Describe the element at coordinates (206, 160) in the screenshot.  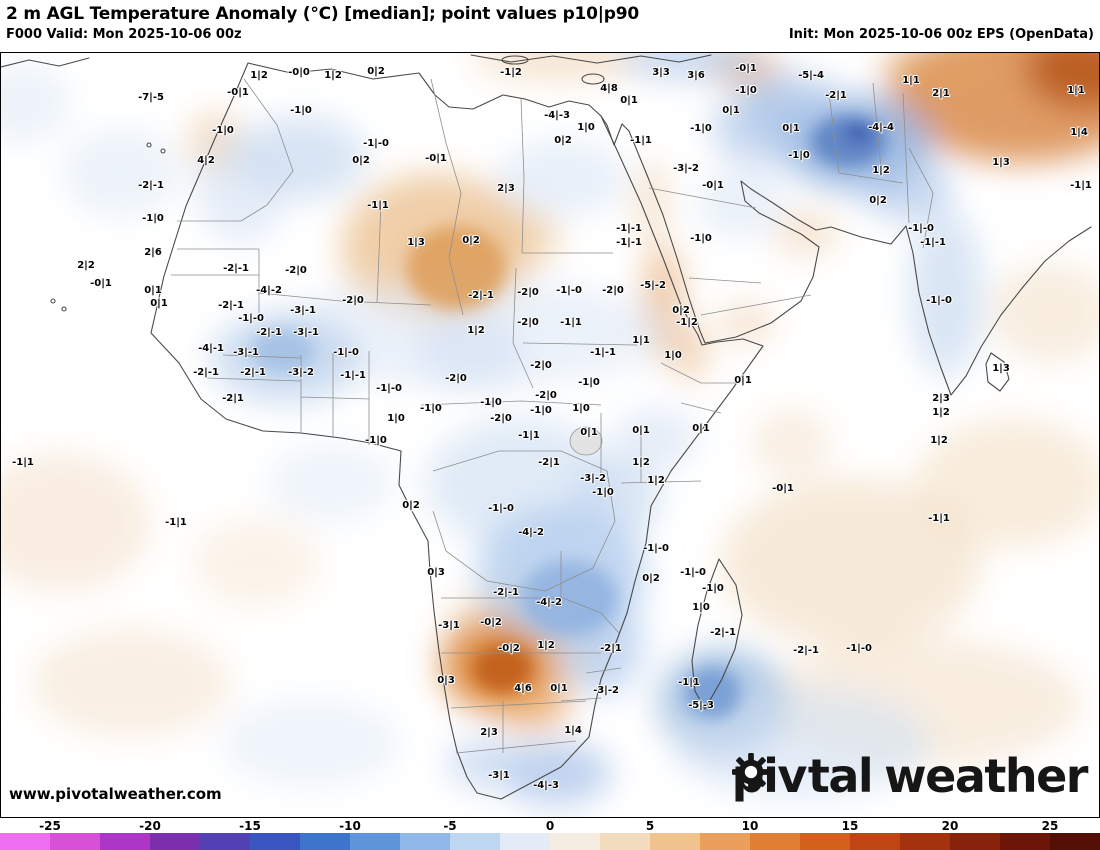
I see `point-value: 4|2` at that location.